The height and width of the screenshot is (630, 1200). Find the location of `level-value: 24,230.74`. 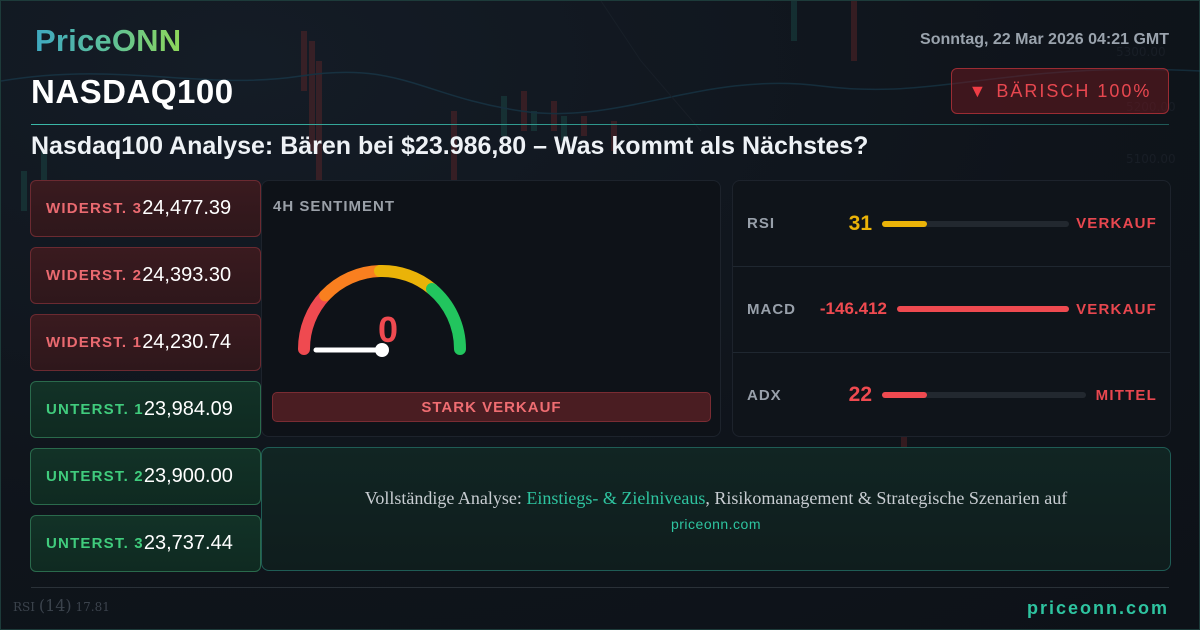

level-value: 24,230.74 is located at coordinates (187, 342).